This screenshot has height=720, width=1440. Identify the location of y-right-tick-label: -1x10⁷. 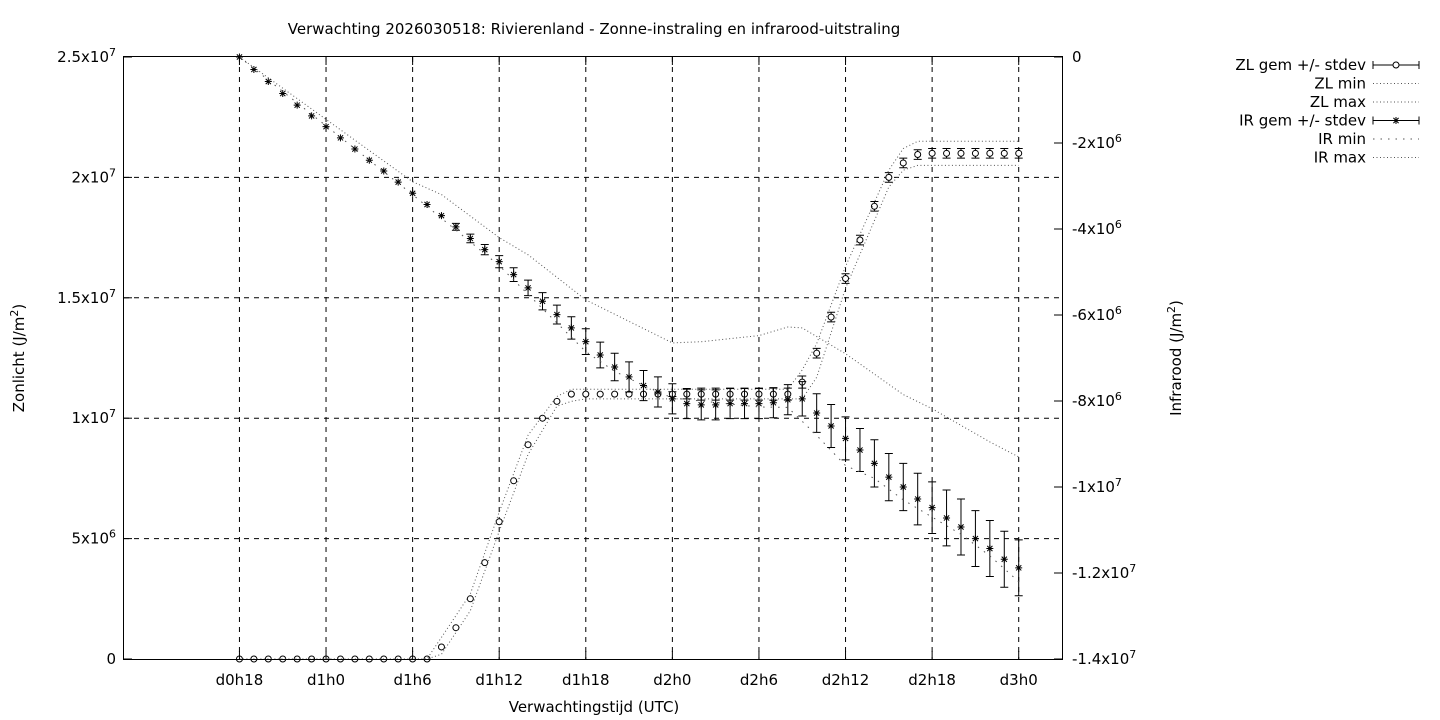
(1097, 486).